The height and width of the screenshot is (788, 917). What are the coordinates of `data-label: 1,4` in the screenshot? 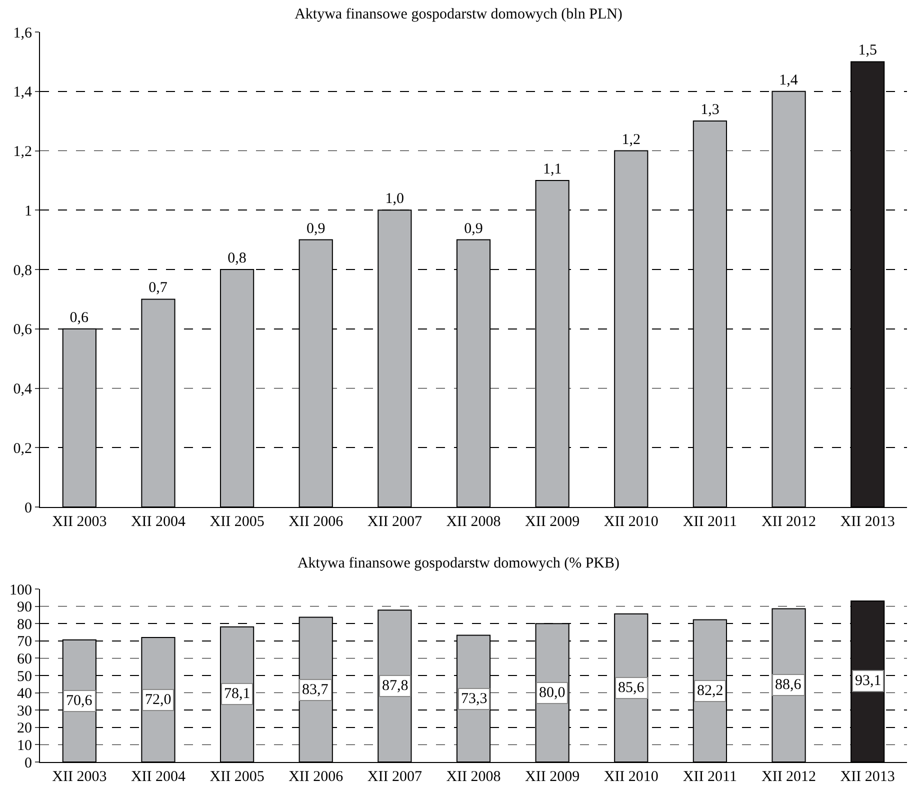 It's located at (788, 80).